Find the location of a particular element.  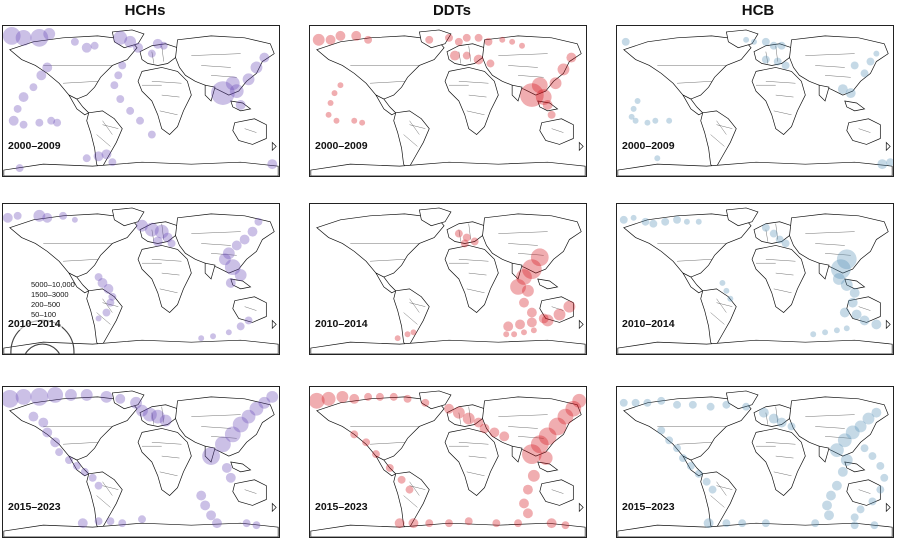

period-label: 2015–2023 is located at coordinates (34, 507).